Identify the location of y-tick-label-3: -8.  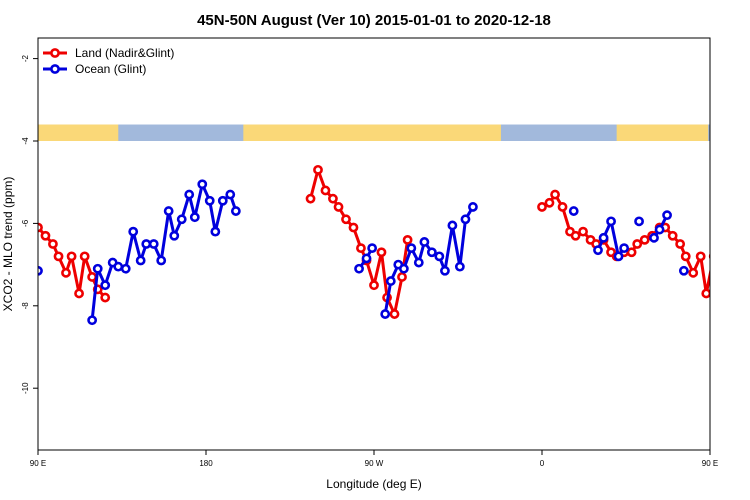
(25, 306).